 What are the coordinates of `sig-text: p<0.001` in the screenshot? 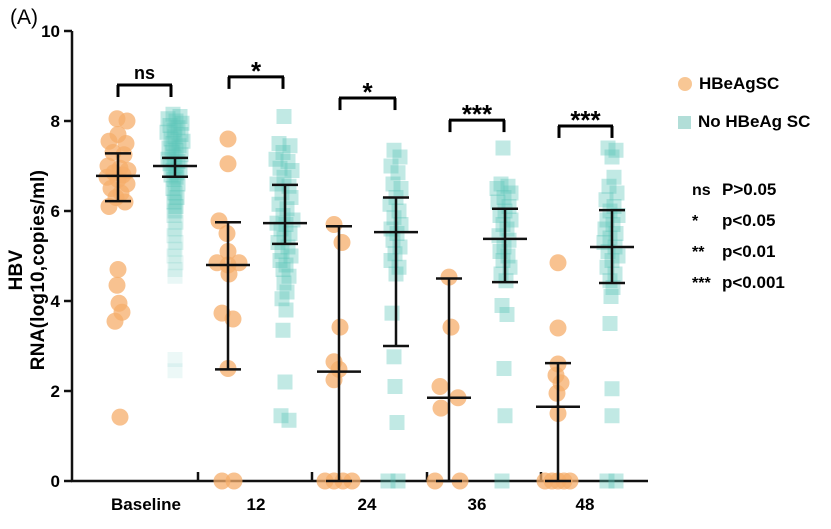 It's located at (753, 282).